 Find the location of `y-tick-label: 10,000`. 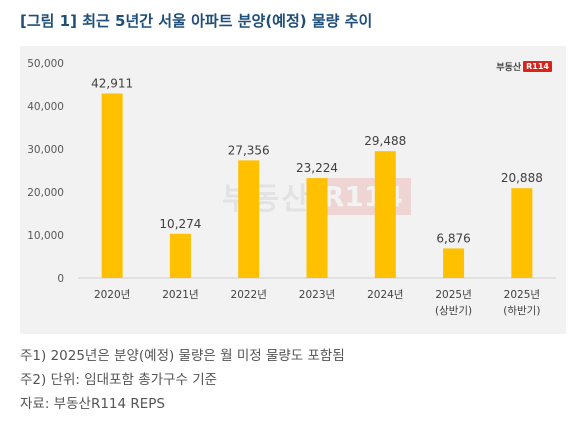

y-tick-label: 10,000 is located at coordinates (45, 236).